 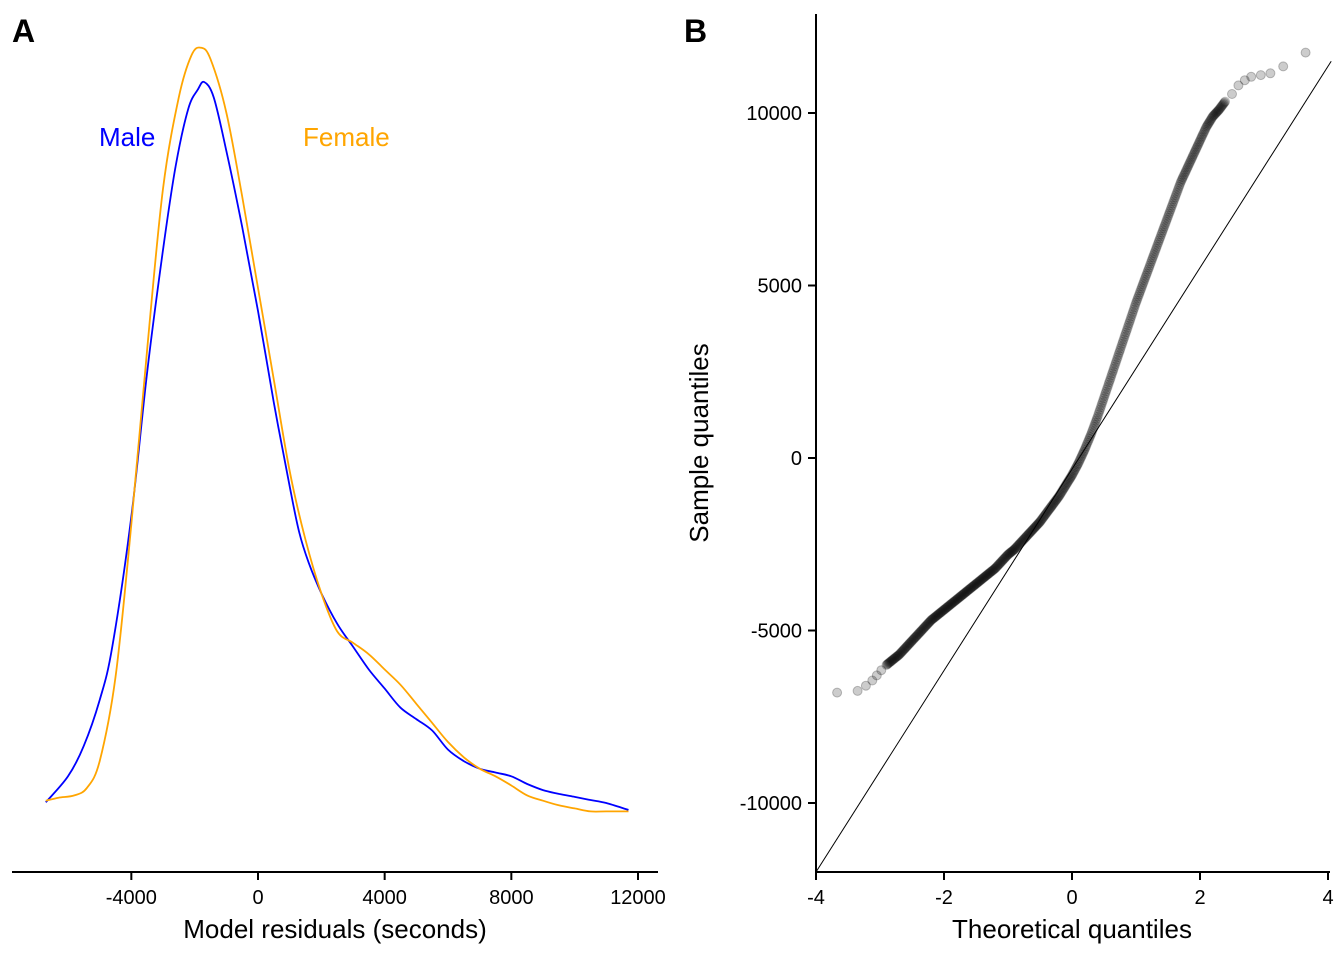 I want to click on panel-b-y-tick-label: 5000, so click(x=780, y=287).